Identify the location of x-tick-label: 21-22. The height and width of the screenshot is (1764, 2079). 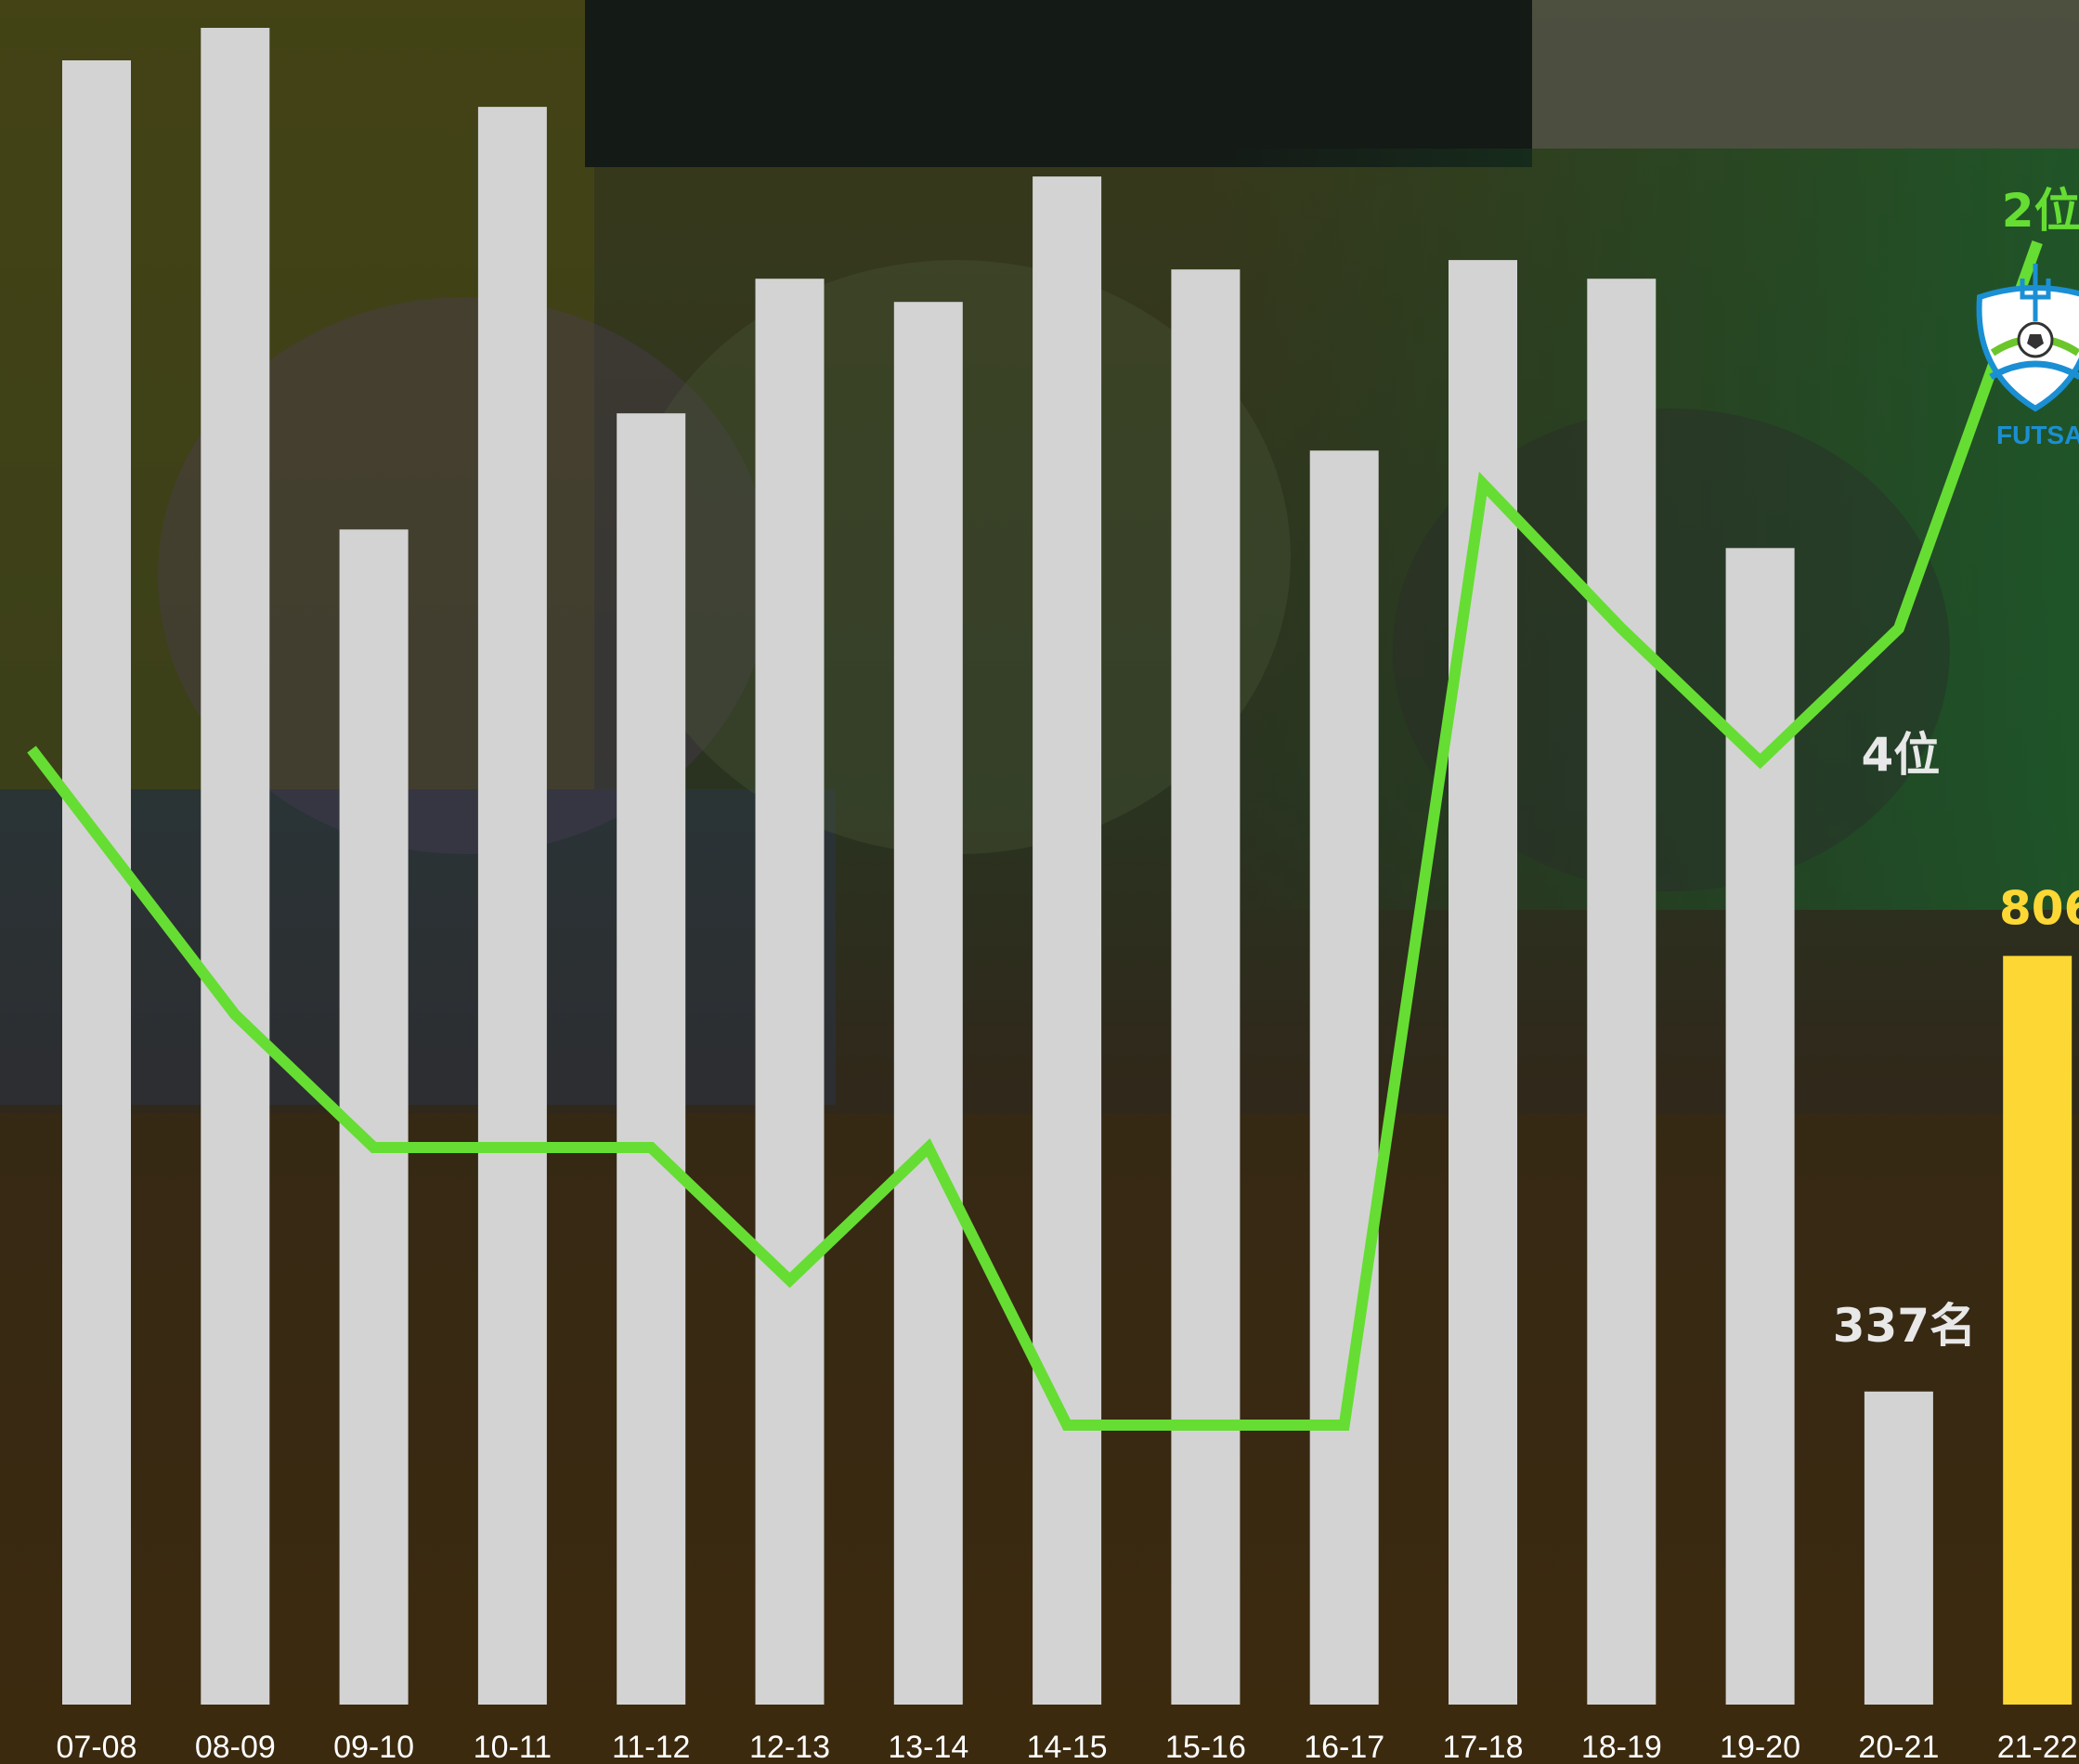
(2037, 1747).